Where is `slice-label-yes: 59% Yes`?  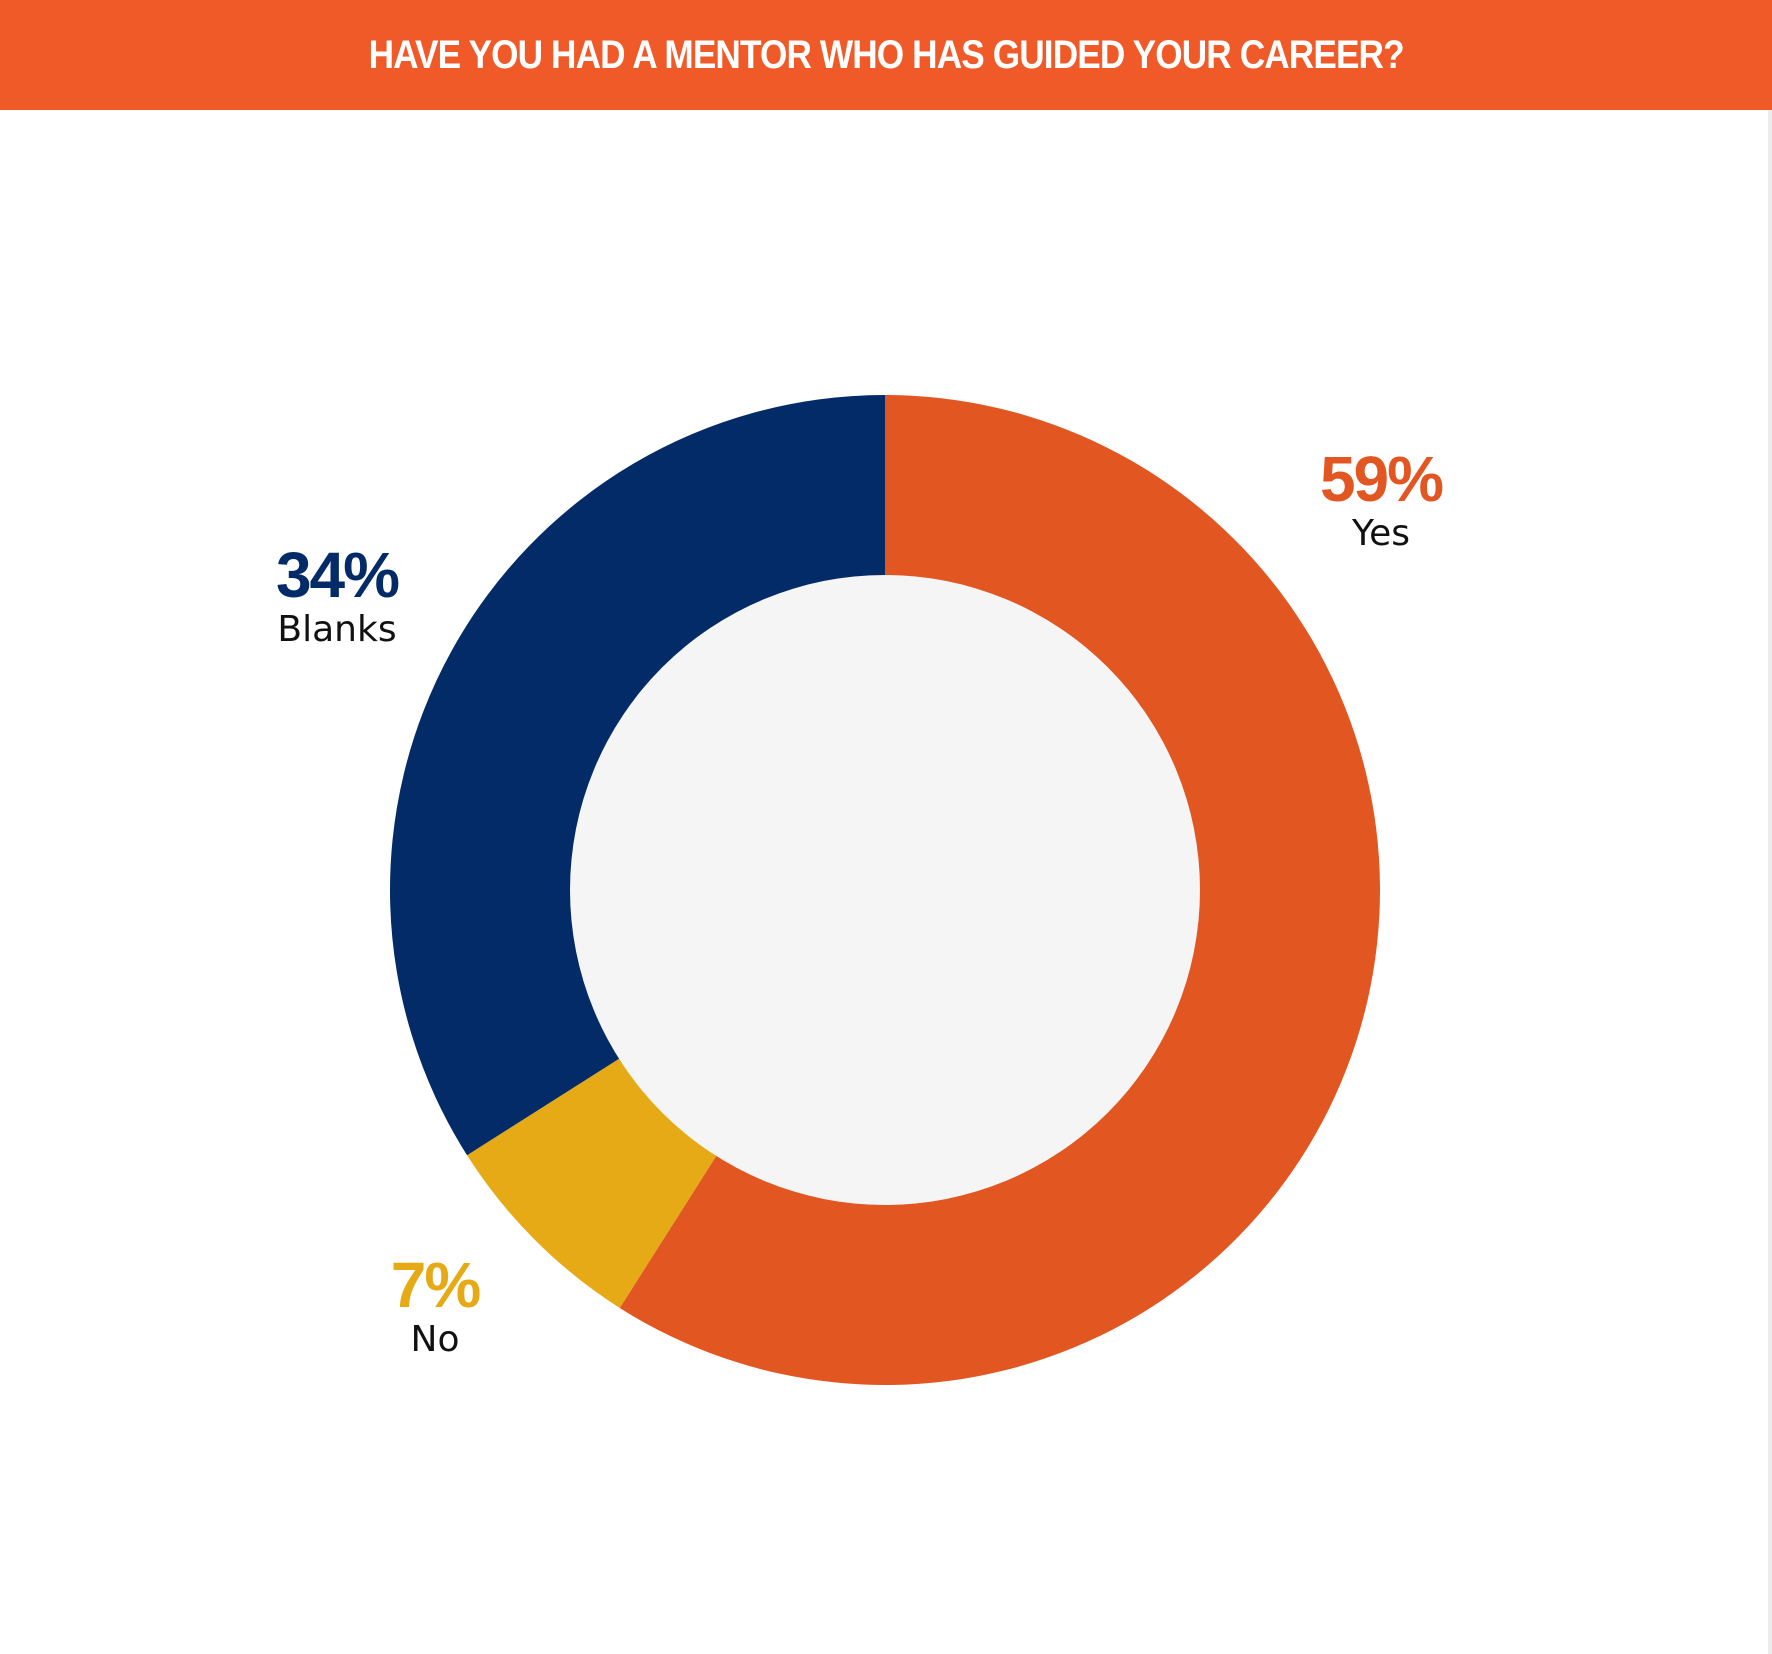 slice-label-yes: 59% Yes is located at coordinates (1381, 499).